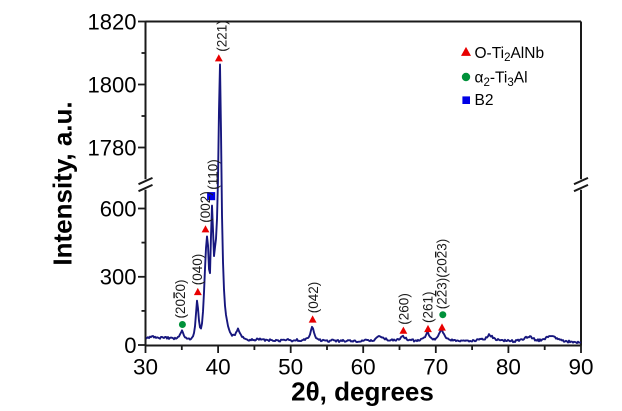  I want to click on svg-text: (040), so click(197, 270).